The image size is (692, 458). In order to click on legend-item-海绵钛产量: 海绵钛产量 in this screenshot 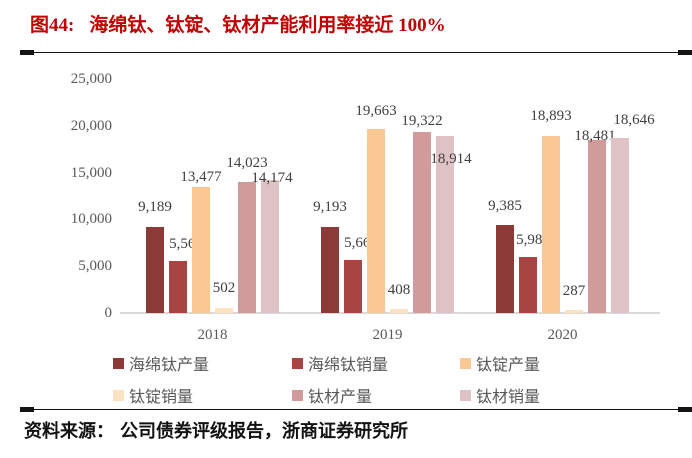, I will do `click(161, 364)`.